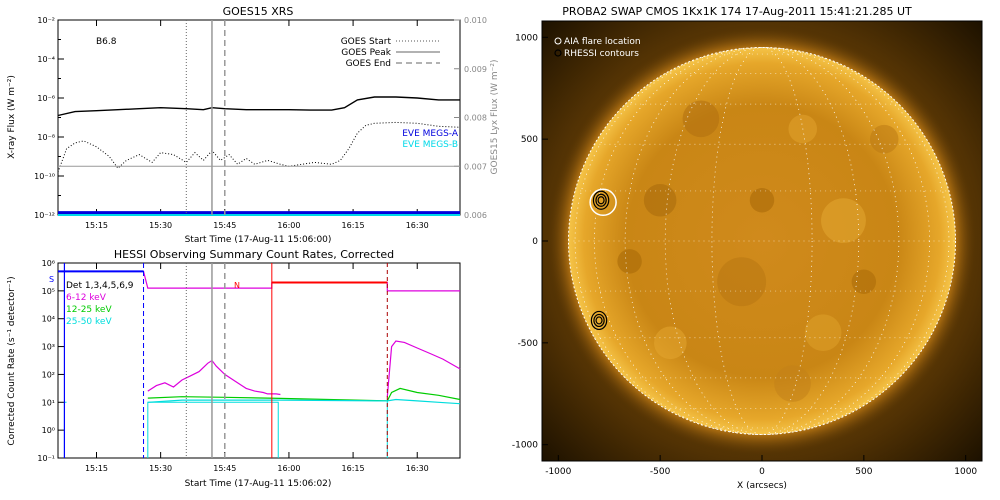  Describe the element at coordinates (475, 166) in the screenshot. I see `goes-y-right-tick-label: 0.007` at that location.